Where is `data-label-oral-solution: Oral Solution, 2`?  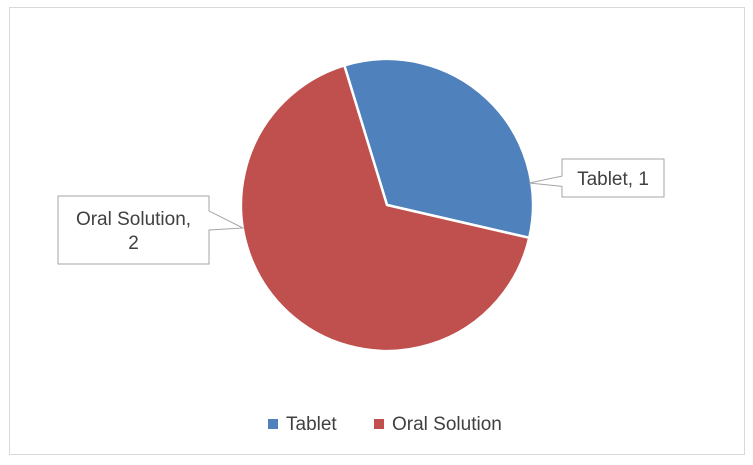
data-label-oral-solution: Oral Solution, 2 is located at coordinates (151, 230).